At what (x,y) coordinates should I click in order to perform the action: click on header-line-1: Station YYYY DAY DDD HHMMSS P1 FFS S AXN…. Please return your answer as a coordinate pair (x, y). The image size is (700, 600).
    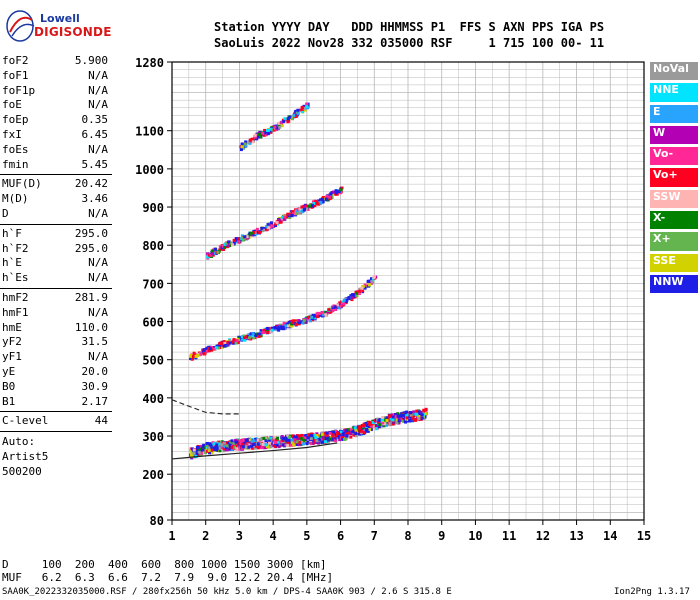
    Looking at the image, I should click on (409, 27).